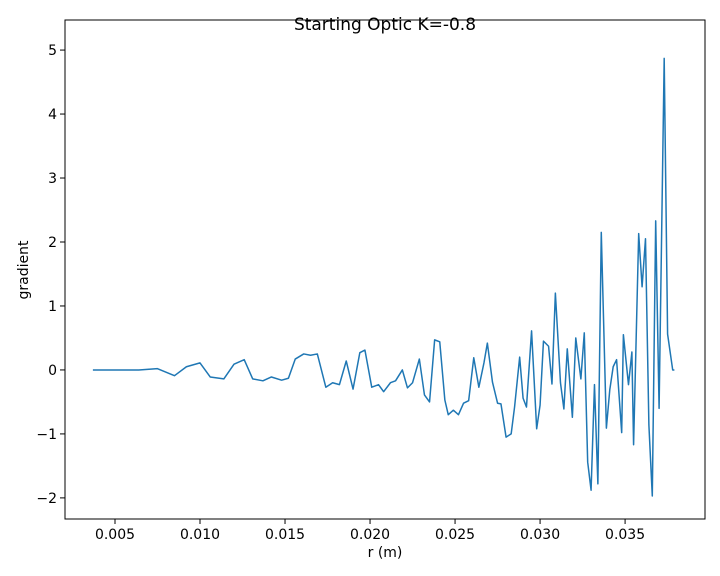 This screenshot has width=720, height=576. Describe the element at coordinates (24, 269) in the screenshot. I see `y-axis-label: gradient` at that location.